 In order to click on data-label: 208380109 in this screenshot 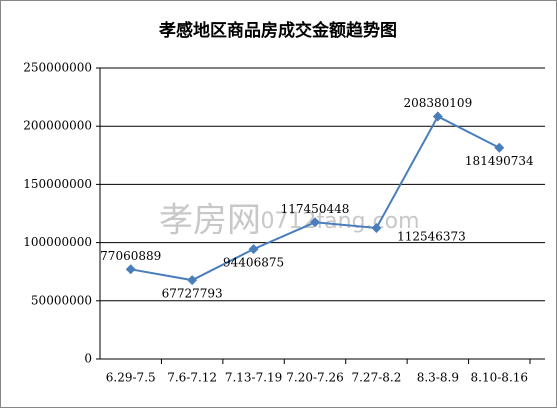, I will do `click(437, 103)`.